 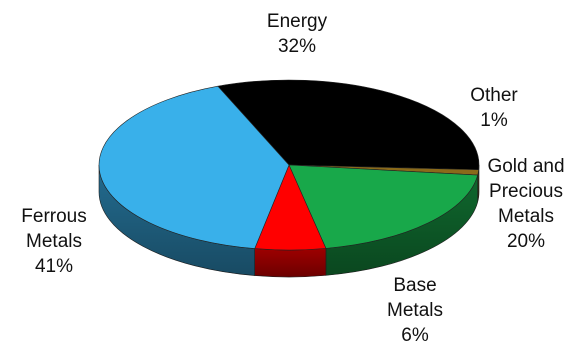 I want to click on slice-label-base-line1: Base, so click(x=414, y=285).